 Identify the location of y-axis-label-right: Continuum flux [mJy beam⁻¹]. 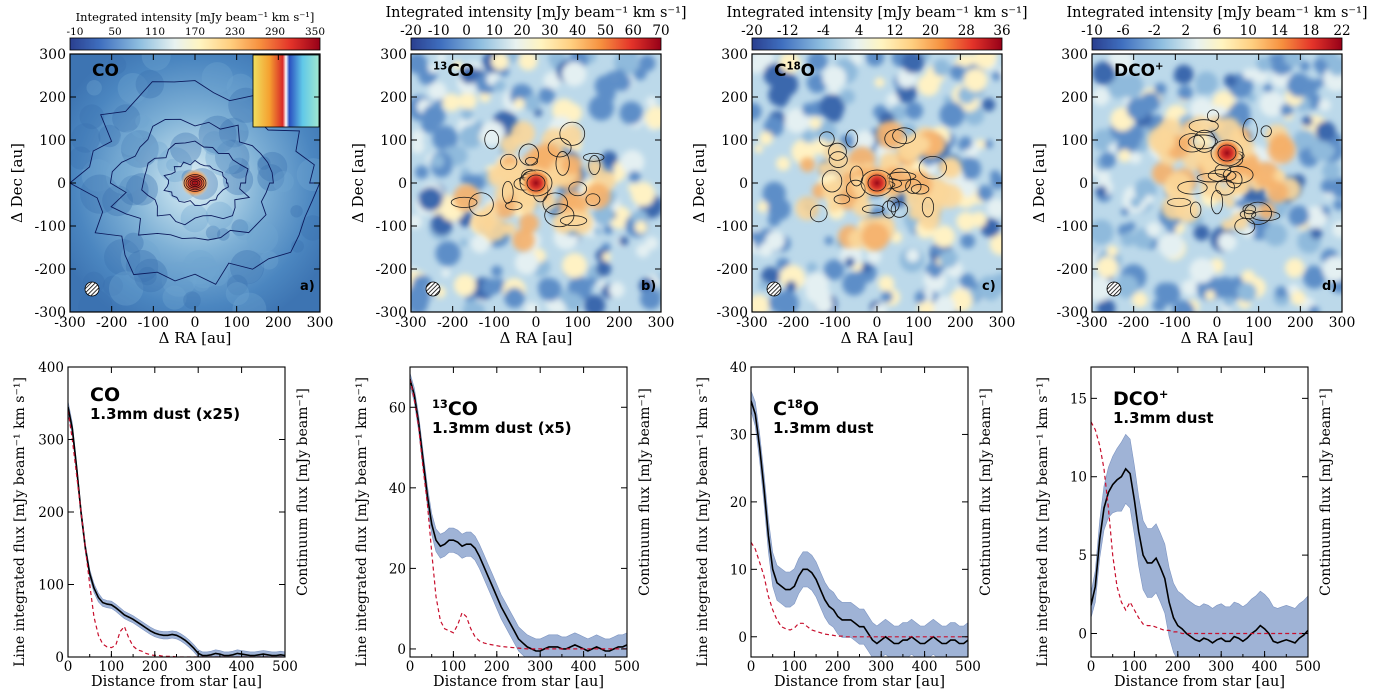
(645, 492).